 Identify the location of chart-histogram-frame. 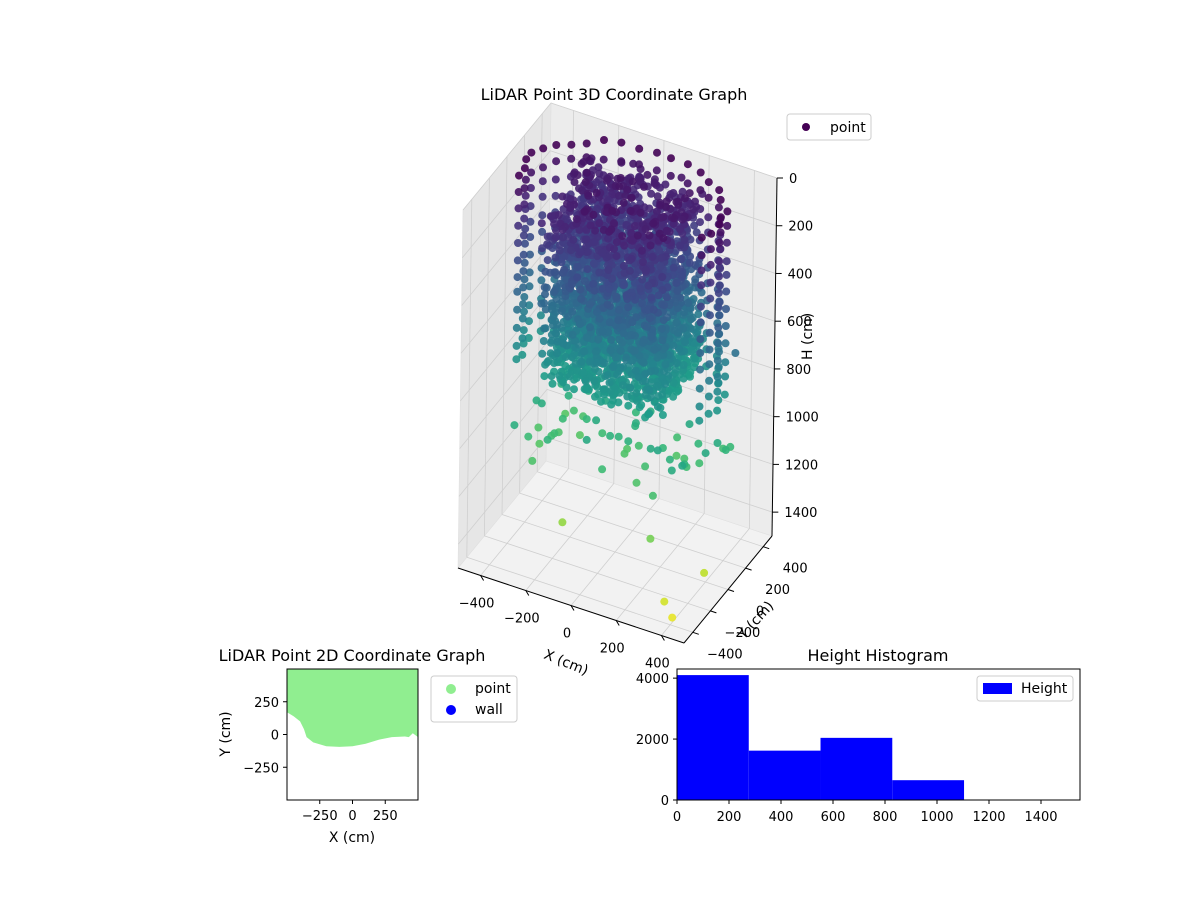
(878, 734).